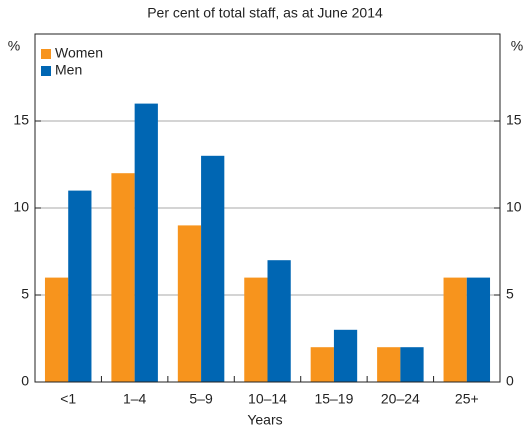 The image size is (531, 429). What do you see at coordinates (265, 13) in the screenshot?
I see `chart-subtitle: Per cent of total staff, as at June 2014` at bounding box center [265, 13].